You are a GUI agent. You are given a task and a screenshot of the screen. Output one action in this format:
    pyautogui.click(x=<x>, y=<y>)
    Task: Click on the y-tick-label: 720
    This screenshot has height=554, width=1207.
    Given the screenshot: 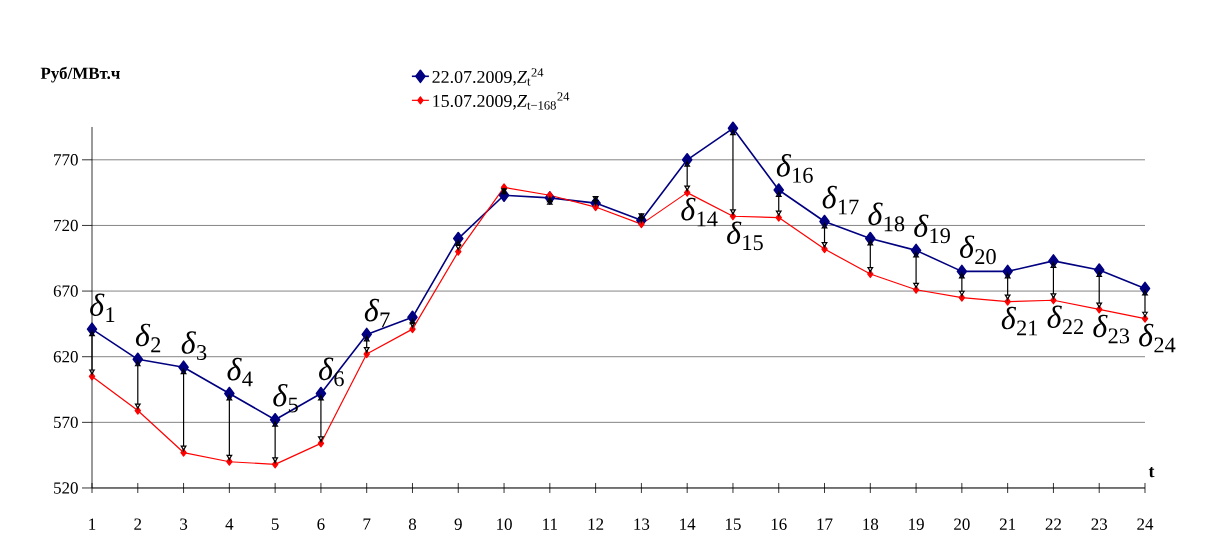 What is the action you would take?
    pyautogui.click(x=66, y=225)
    